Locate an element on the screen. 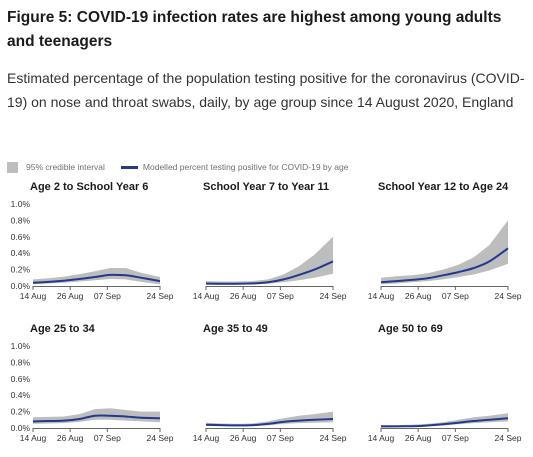 This screenshot has height=457, width=533. legend-interval-label: 95% credible interval is located at coordinates (65, 167).